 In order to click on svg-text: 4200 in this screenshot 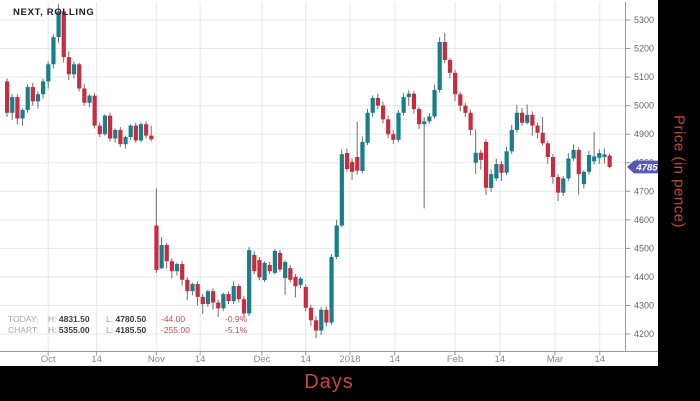, I will do `click(644, 334)`.